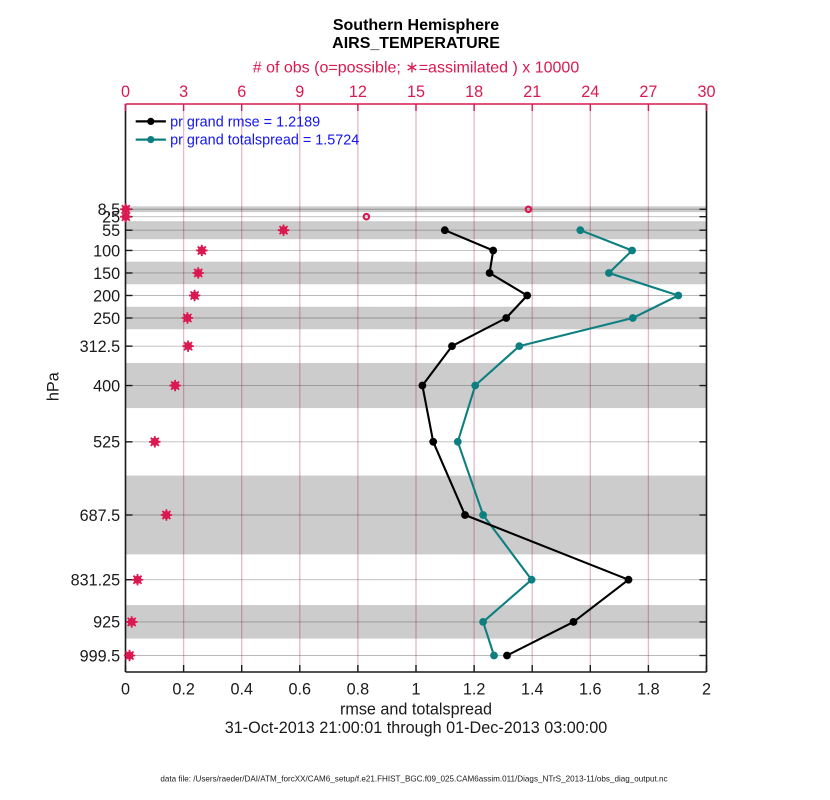  What do you see at coordinates (111, 231) in the screenshot?
I see `svg-text: 55` at bounding box center [111, 231].